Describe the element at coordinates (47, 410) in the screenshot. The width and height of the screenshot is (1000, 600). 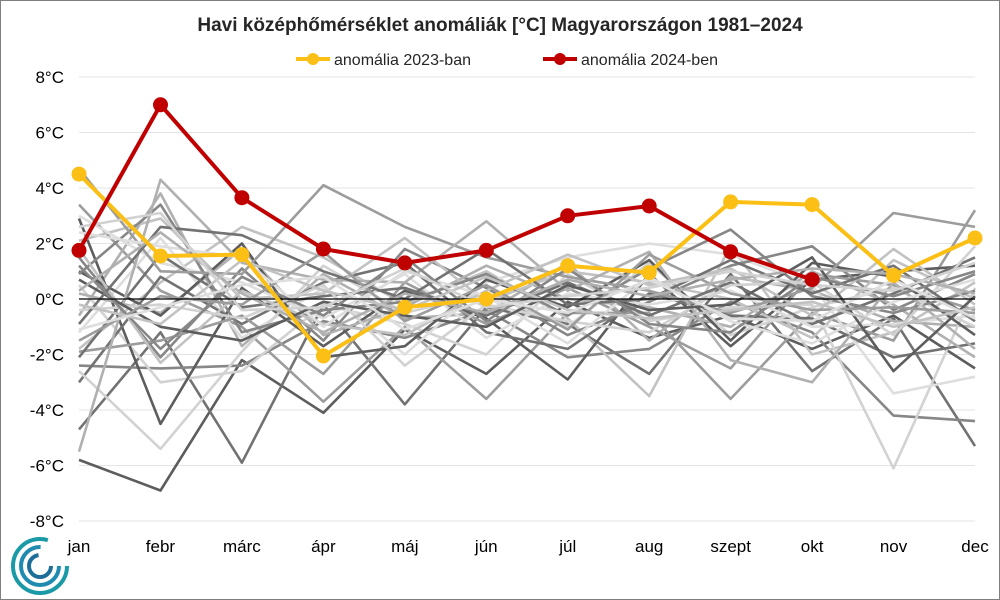
I see `y-tick-label: -4°C` at that location.